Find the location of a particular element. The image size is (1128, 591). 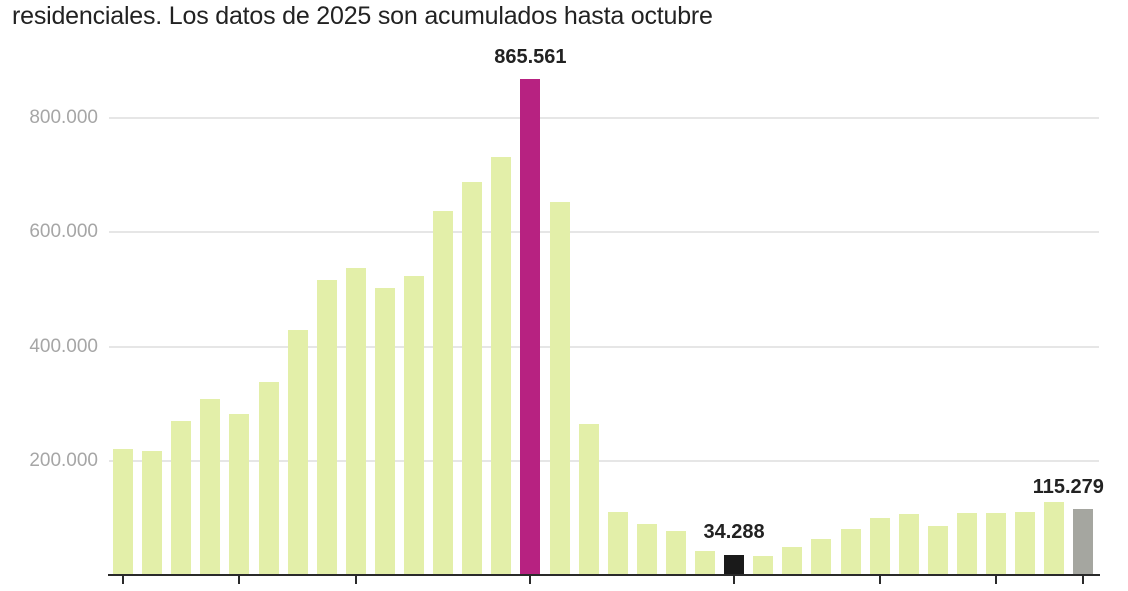

x-axis-line is located at coordinates (604, 575).